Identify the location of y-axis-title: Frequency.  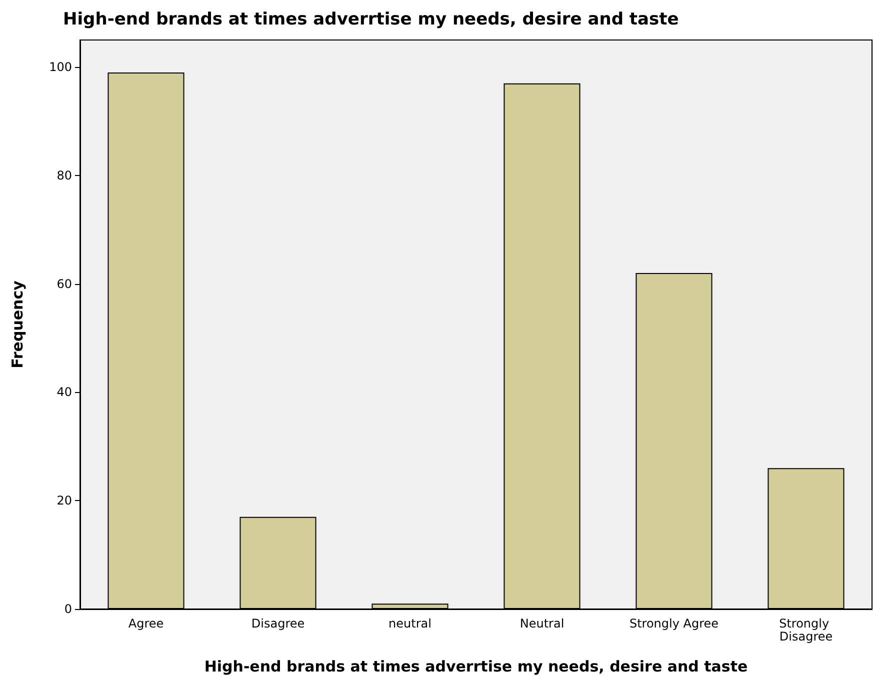
(17, 324).